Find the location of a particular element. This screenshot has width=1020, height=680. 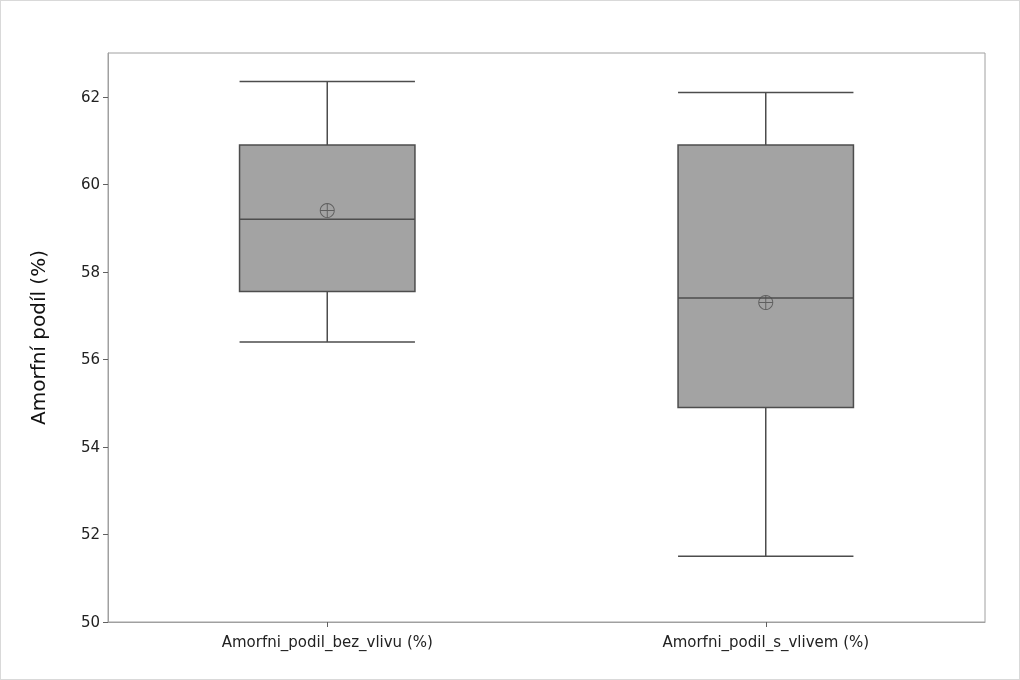

y-tick-label: 50 is located at coordinates (90, 622).